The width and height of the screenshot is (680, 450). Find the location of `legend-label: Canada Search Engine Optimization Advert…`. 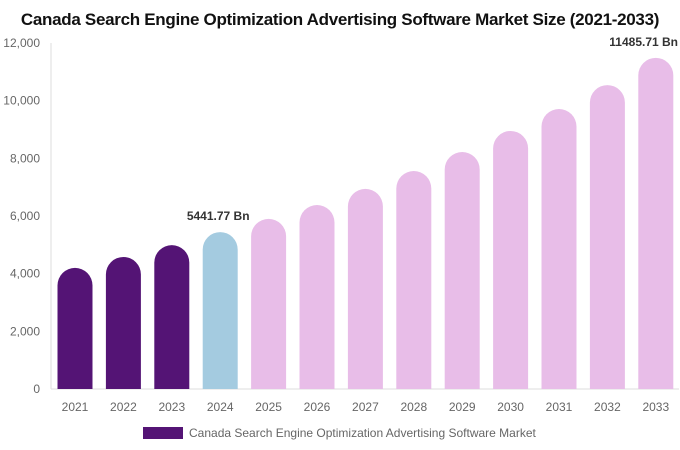

legend-label: Canada Search Engine Optimization Advert… is located at coordinates (362, 433).